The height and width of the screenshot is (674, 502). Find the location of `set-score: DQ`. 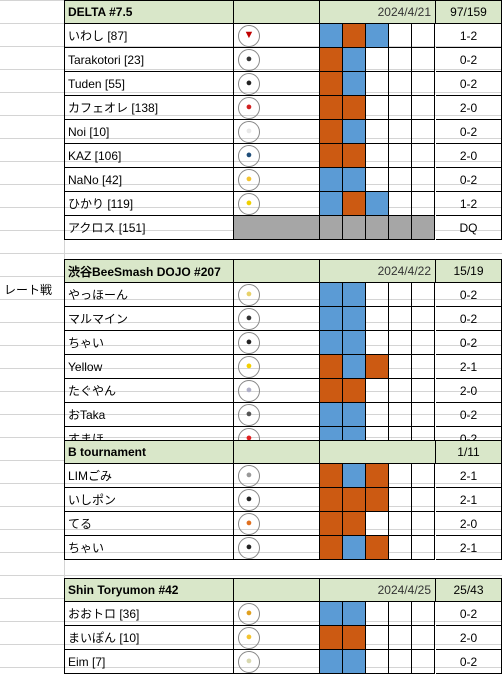

set-score: DQ is located at coordinates (469, 228).